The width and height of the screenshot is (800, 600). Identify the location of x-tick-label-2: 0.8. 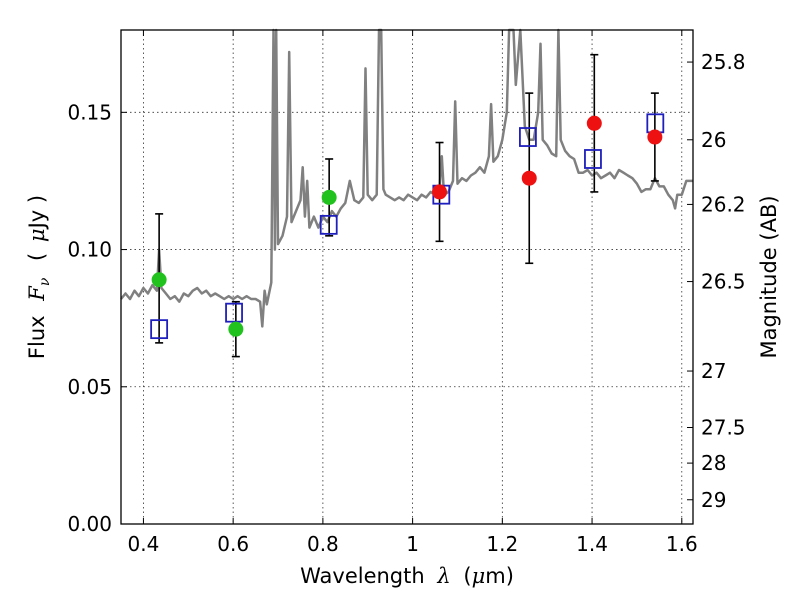
(323, 544).